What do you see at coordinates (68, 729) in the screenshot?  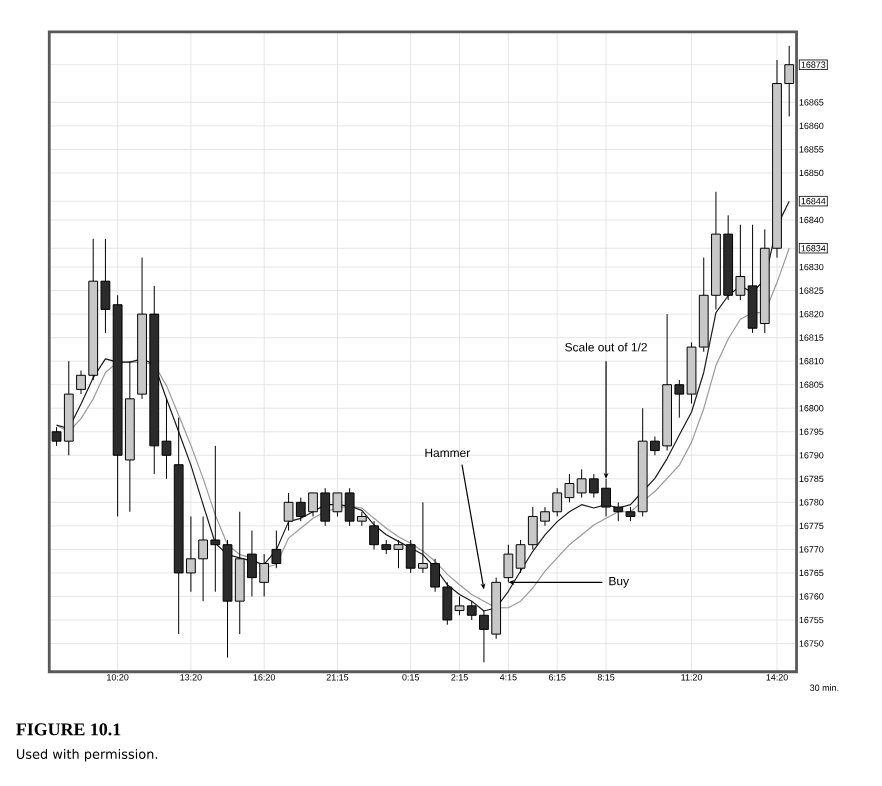 I see `text: FIGURE 10.1` at bounding box center [68, 729].